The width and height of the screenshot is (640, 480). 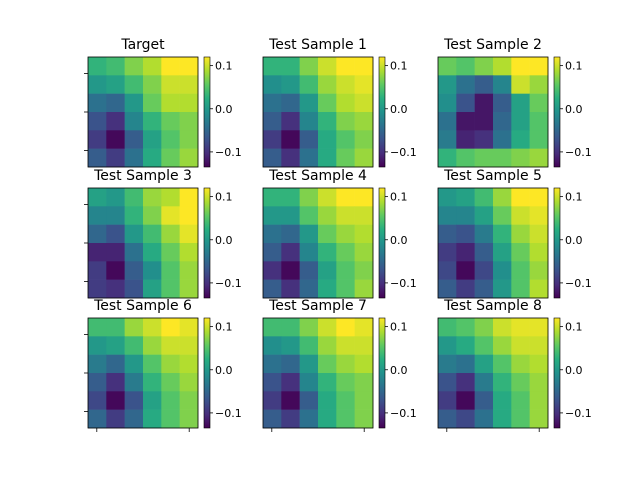 What do you see at coordinates (514, 102) in the screenshot?
I see `heatmap-panel-2: Test Sample 2 0.1 0.0 −0.1` at bounding box center [514, 102].